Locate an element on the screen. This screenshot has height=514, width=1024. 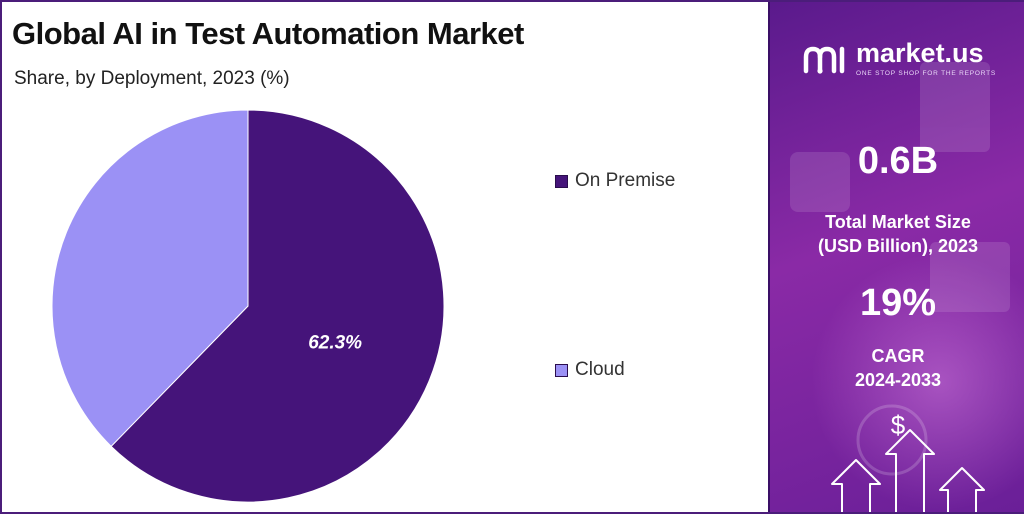
market-us-logo-icon is located at coordinates (824, 60).